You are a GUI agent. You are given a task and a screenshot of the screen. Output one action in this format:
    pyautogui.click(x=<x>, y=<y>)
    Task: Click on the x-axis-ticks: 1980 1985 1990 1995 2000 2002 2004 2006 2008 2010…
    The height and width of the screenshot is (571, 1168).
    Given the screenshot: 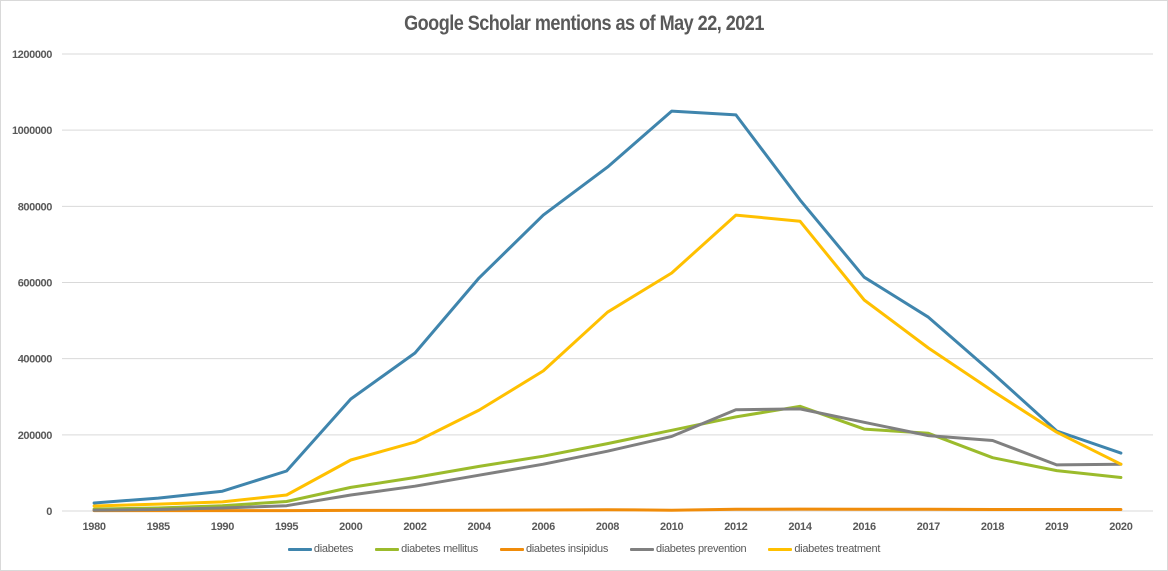 What is the action you would take?
    pyautogui.click(x=607, y=527)
    